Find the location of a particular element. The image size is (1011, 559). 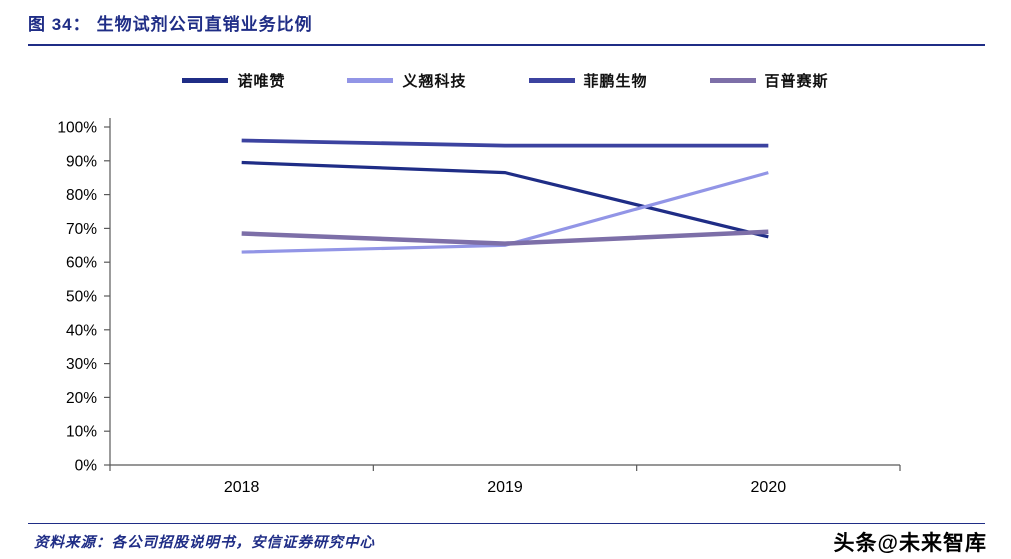

y-axis-tick-label: 80% is located at coordinates (81, 195).